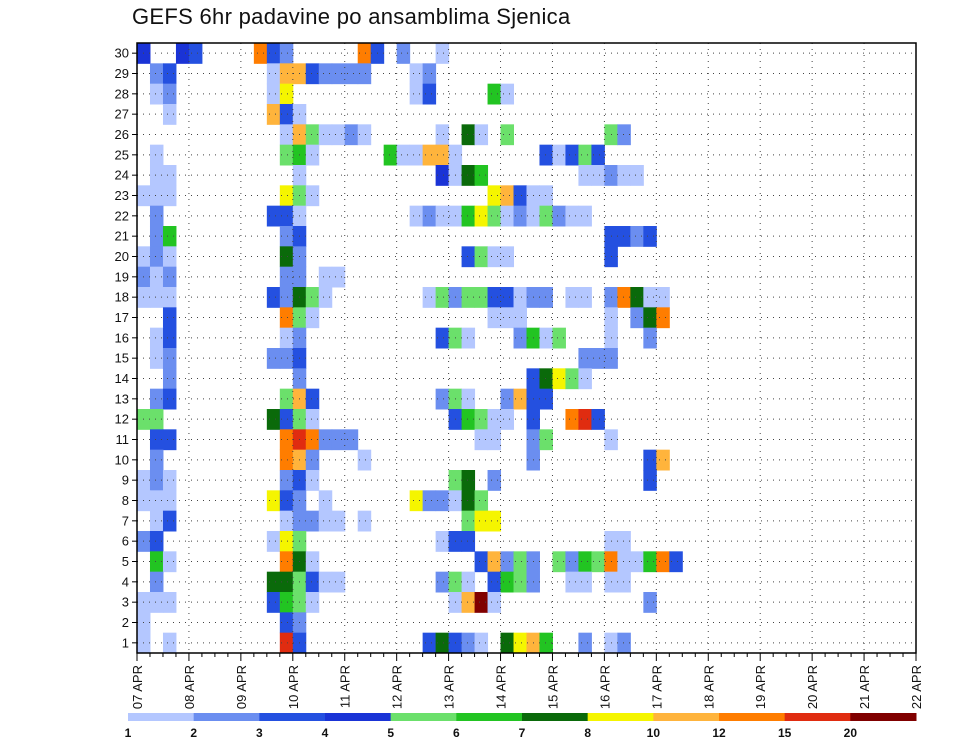  What do you see at coordinates (125, 622) in the screenshot?
I see `y-tick-label: 2` at bounding box center [125, 622].